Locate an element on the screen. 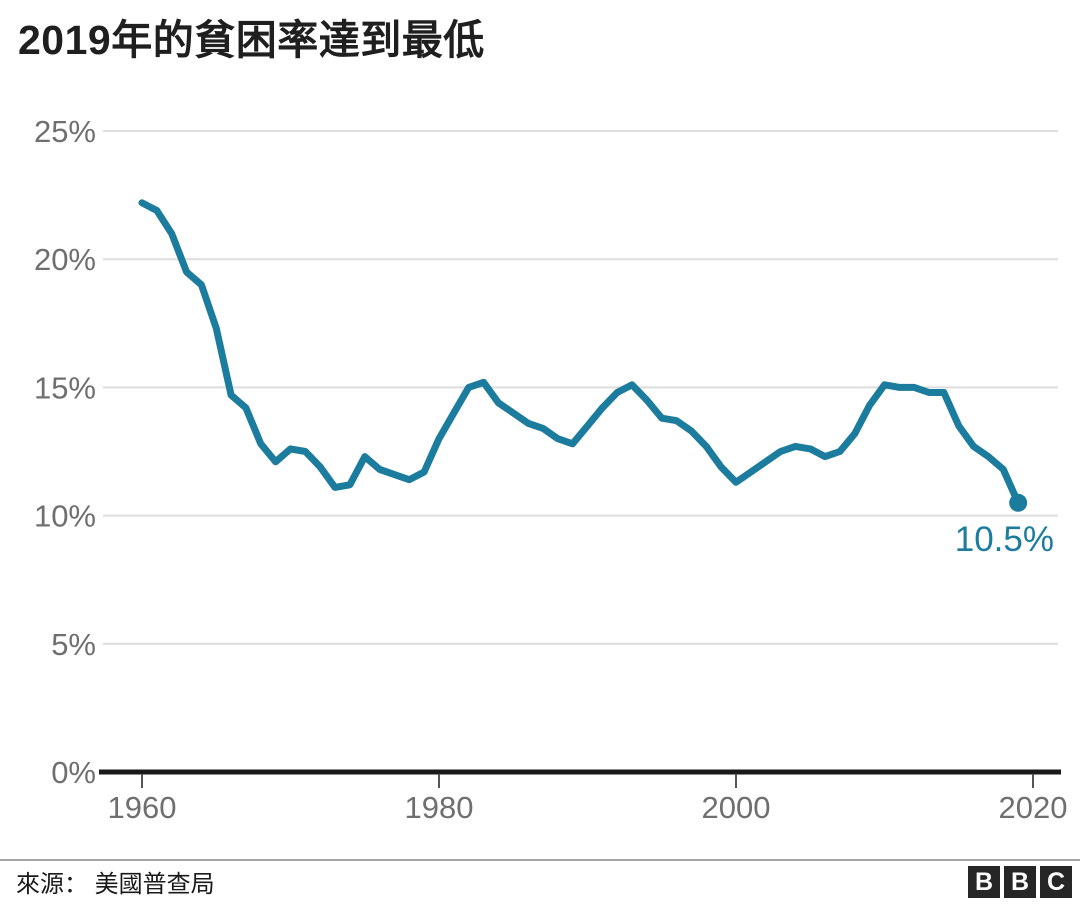  y-axis-tick-label: 0% is located at coordinates (73, 772).